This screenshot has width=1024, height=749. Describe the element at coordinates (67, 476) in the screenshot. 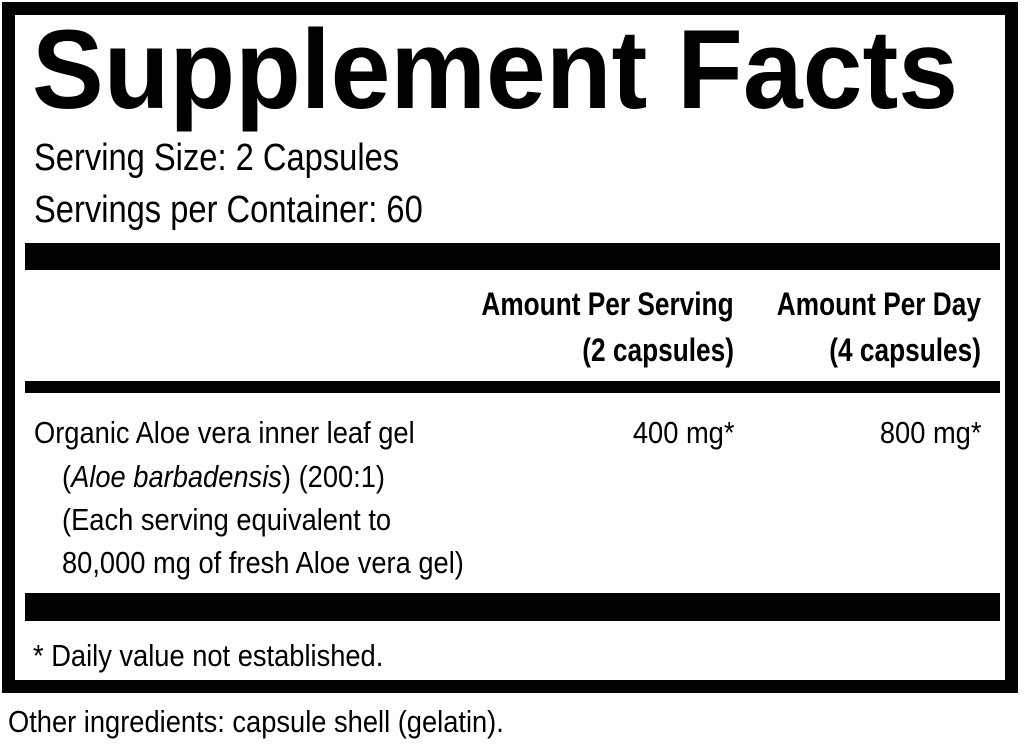

I see `paren: (` at that location.